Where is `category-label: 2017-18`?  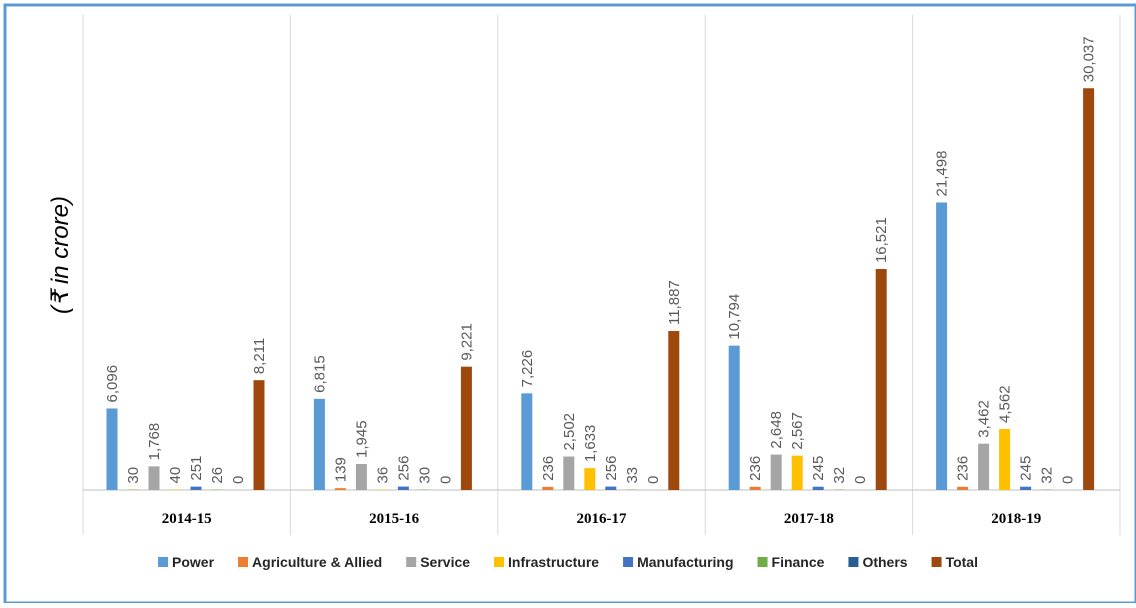 category-label: 2017-18 is located at coordinates (809, 519).